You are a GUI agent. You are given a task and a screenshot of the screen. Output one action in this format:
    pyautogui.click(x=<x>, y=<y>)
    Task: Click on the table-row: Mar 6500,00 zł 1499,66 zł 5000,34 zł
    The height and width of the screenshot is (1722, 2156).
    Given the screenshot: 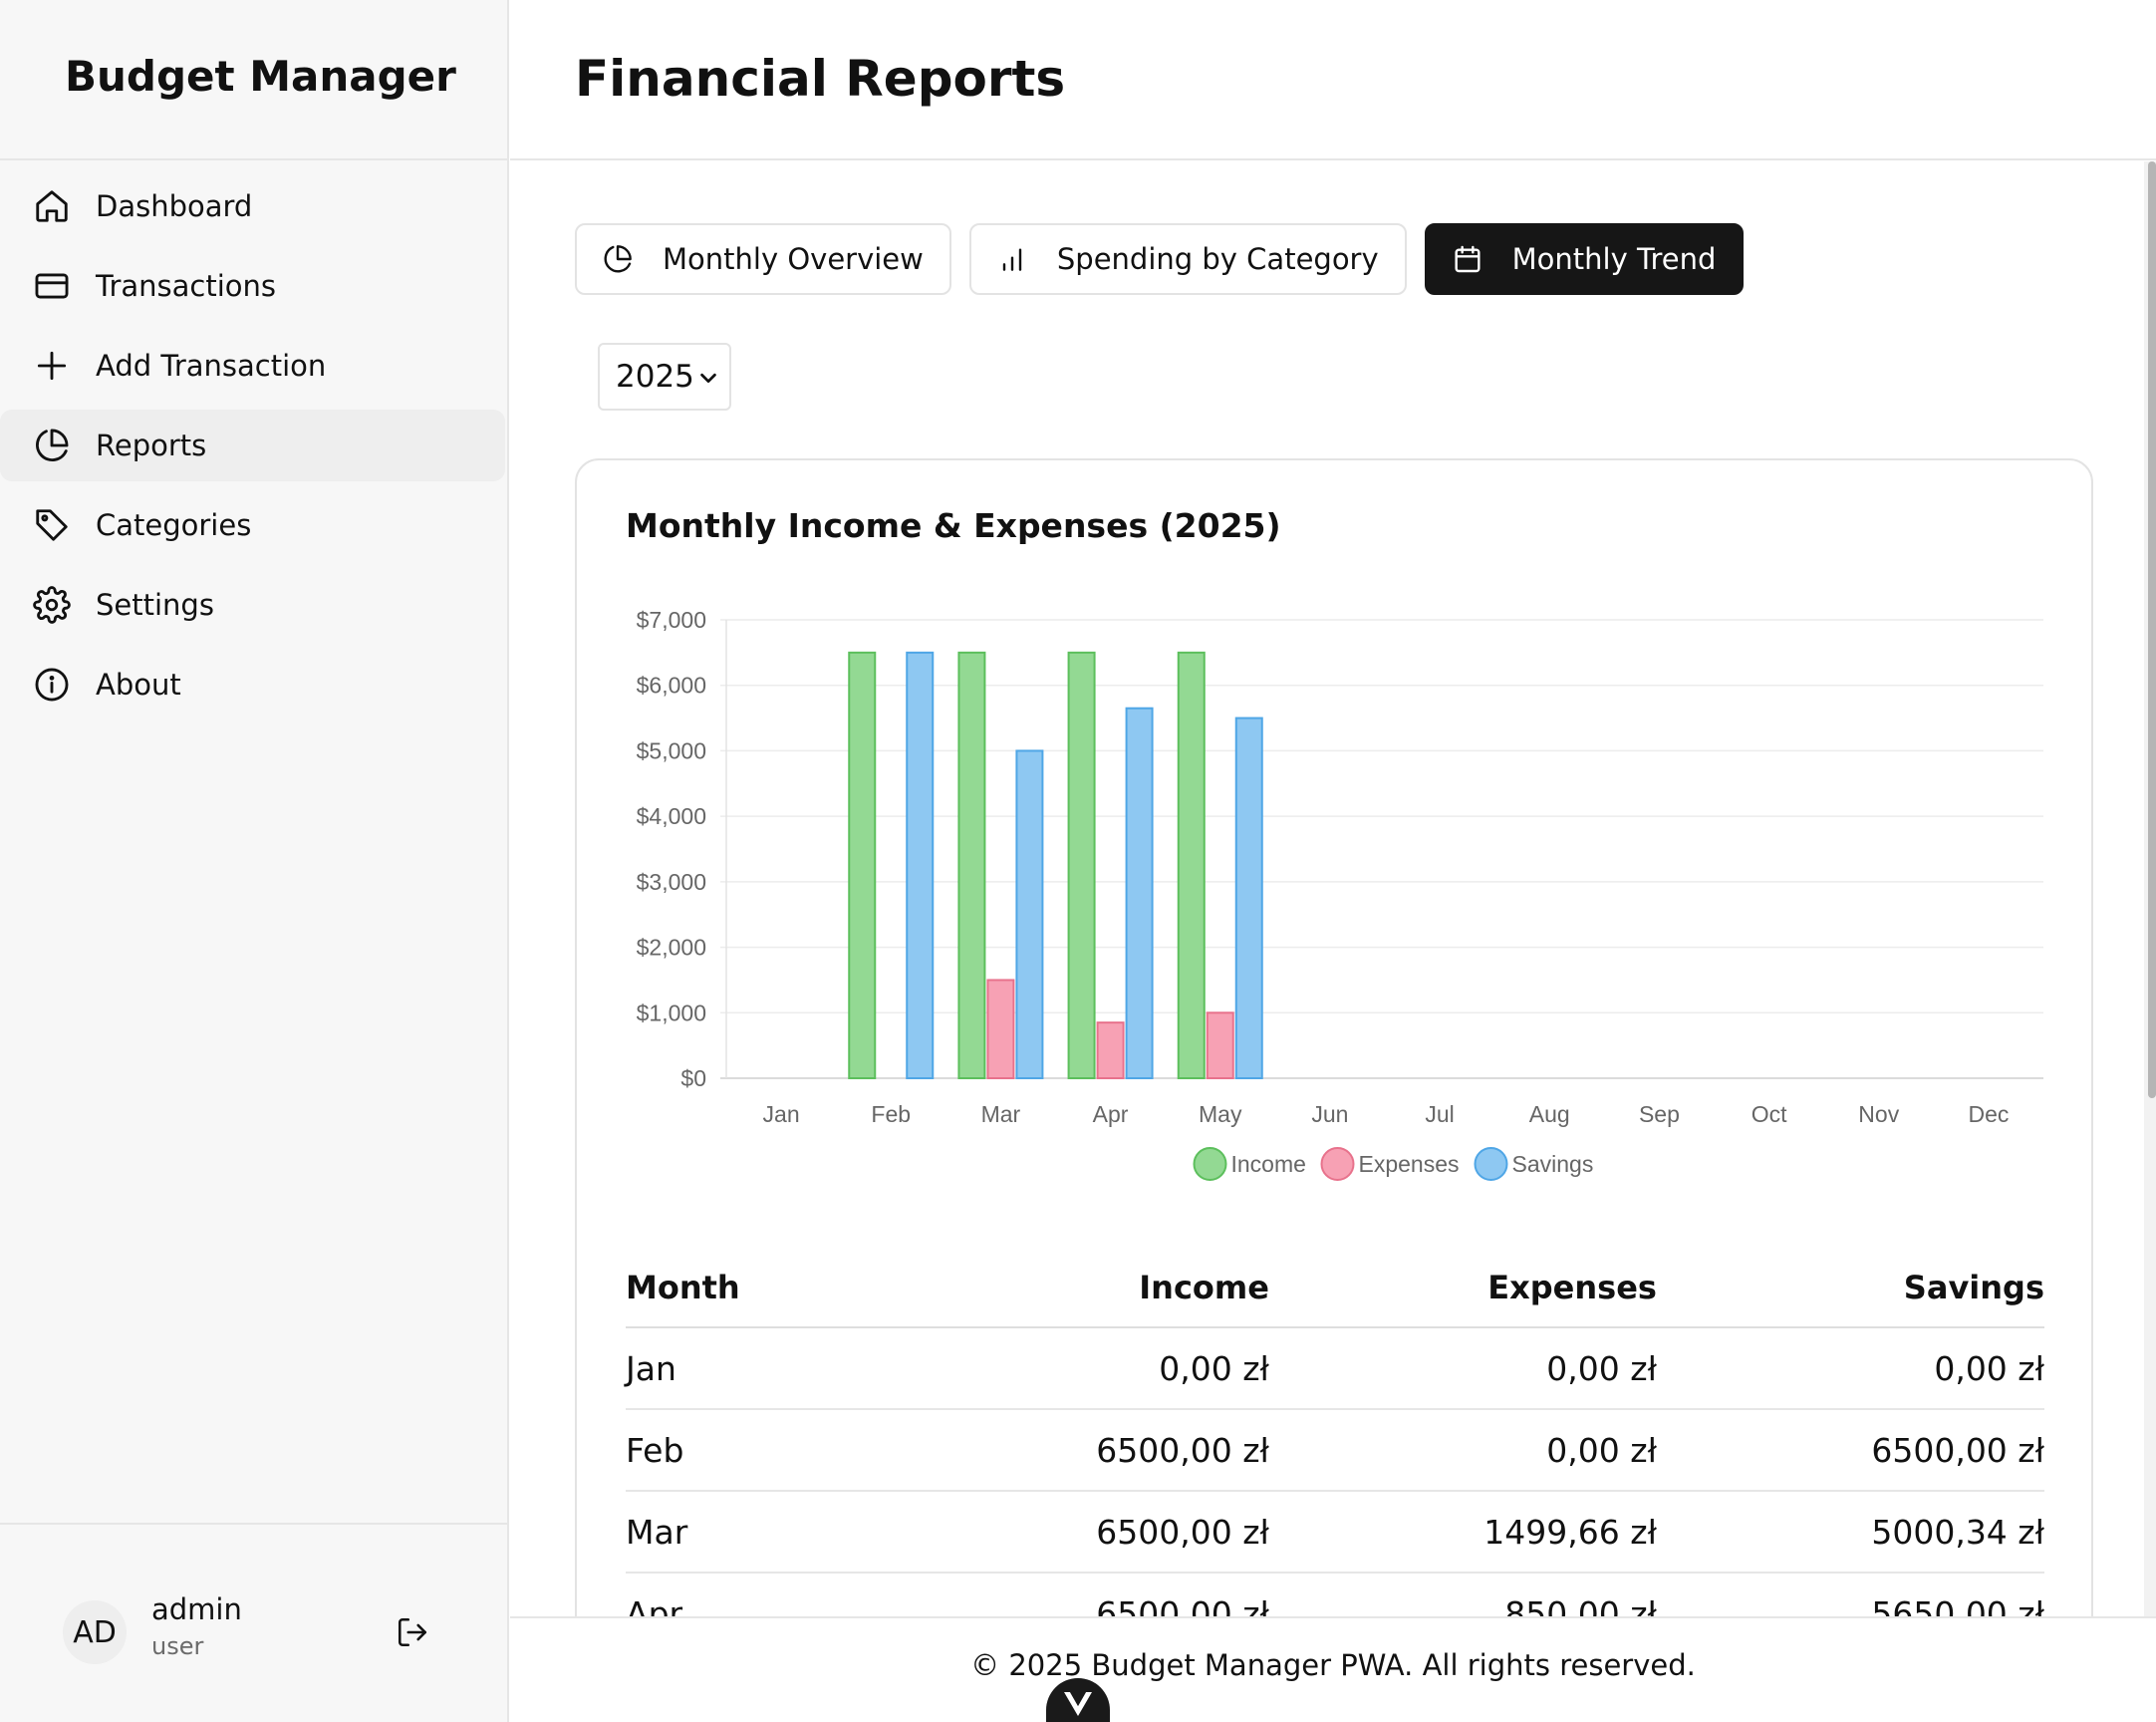 What is the action you would take?
    pyautogui.click(x=1335, y=1532)
    